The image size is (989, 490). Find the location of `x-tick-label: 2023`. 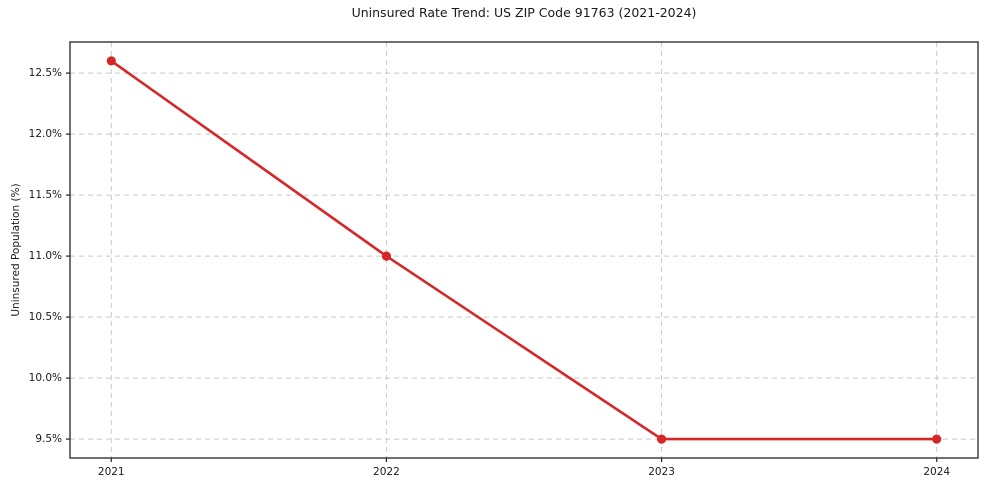

x-tick-label: 2023 is located at coordinates (661, 472).